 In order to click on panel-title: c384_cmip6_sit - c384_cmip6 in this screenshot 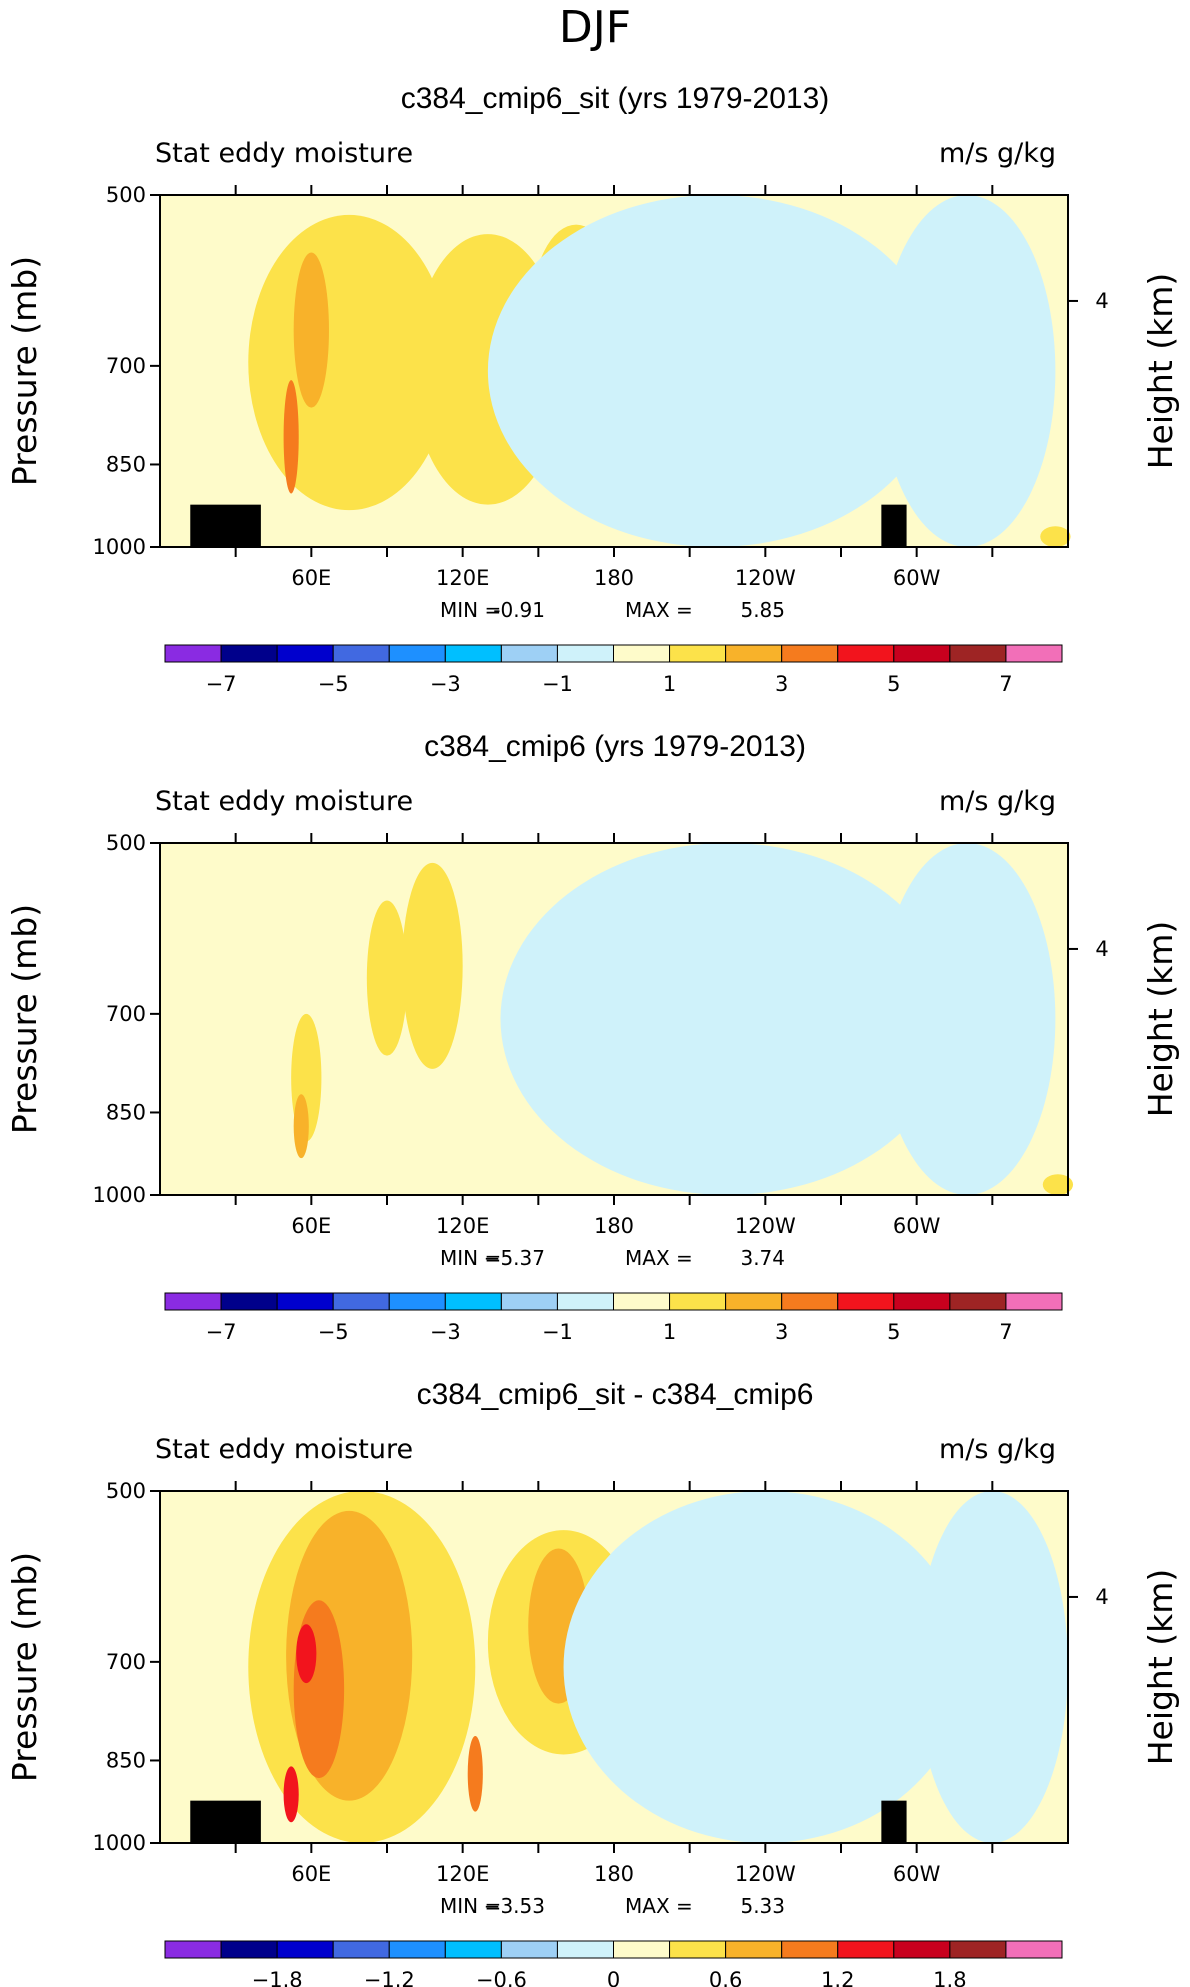, I will do `click(615, 1394)`.